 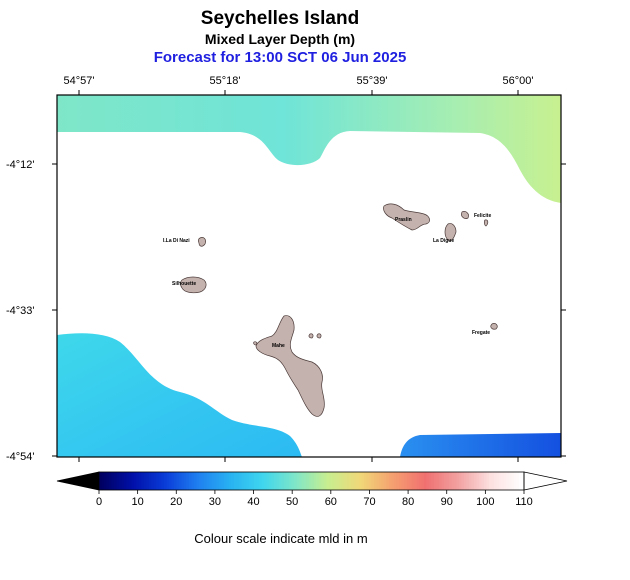 I want to click on forecast-time: Forecast for 13:00 SCT 06 Jun 2025, so click(x=280, y=57).